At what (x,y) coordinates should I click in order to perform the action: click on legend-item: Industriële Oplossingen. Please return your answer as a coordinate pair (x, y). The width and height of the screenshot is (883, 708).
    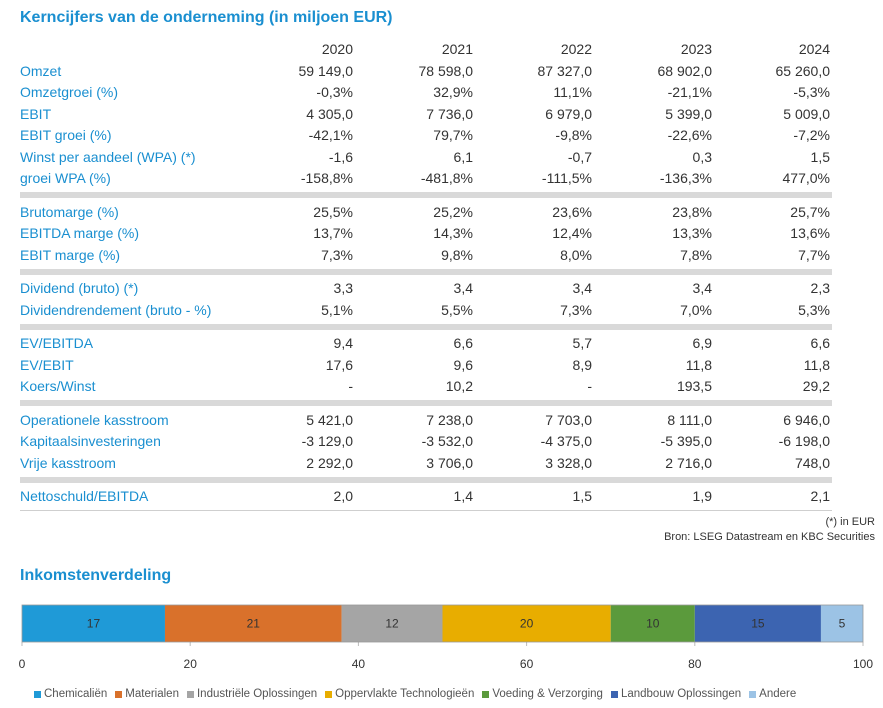
    Looking at the image, I should click on (252, 694).